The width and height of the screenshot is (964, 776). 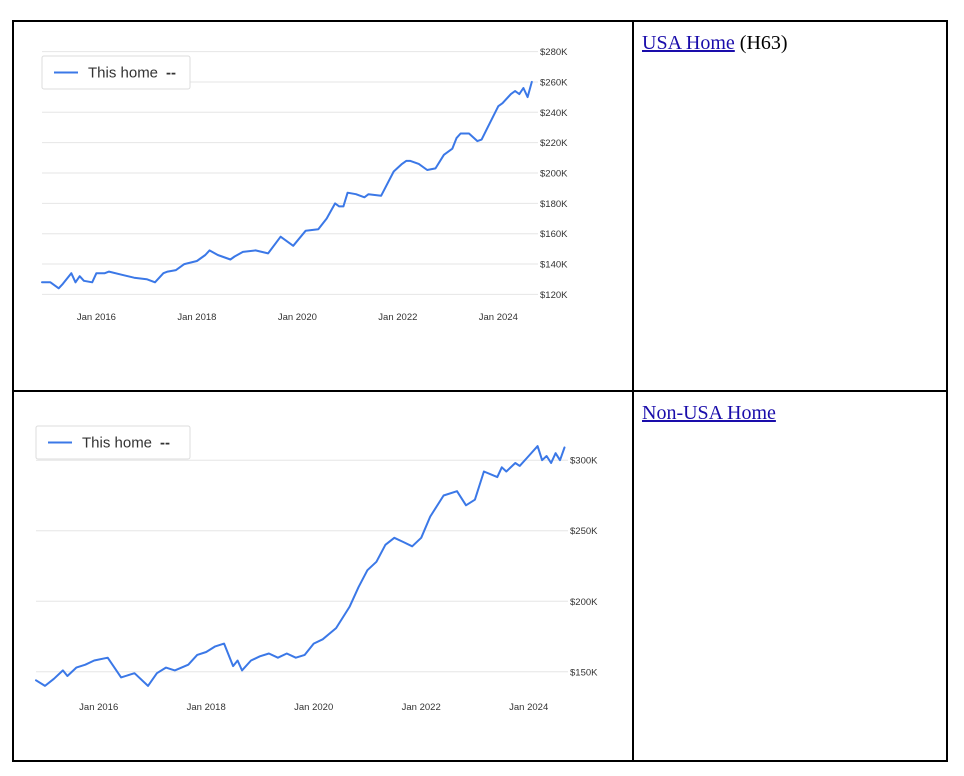 I want to click on y-tick-label: $250K, so click(x=584, y=531).